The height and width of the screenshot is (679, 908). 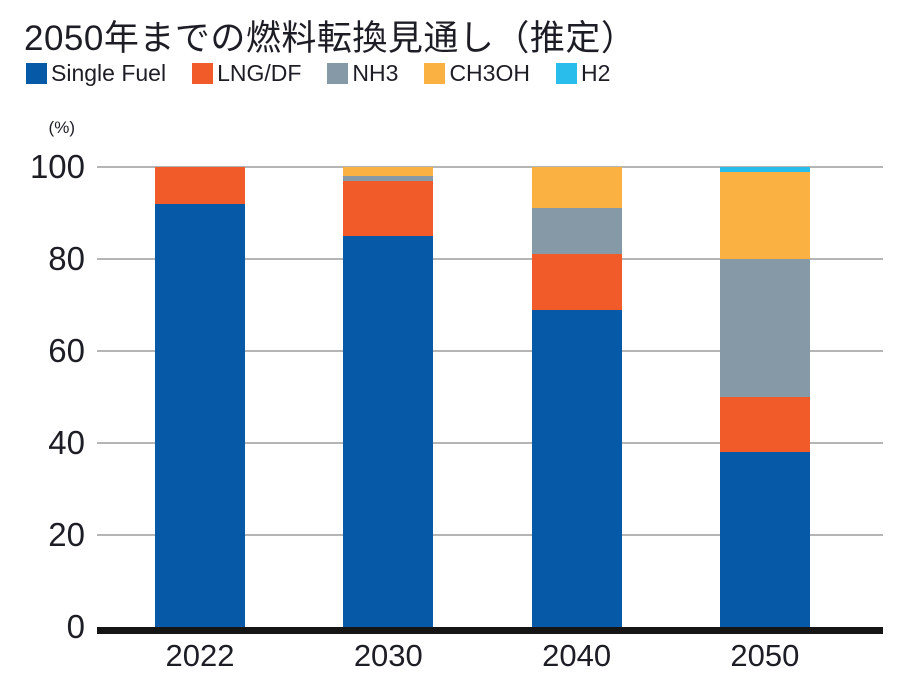 I want to click on legend-item: Single Fuel, so click(x=96, y=73).